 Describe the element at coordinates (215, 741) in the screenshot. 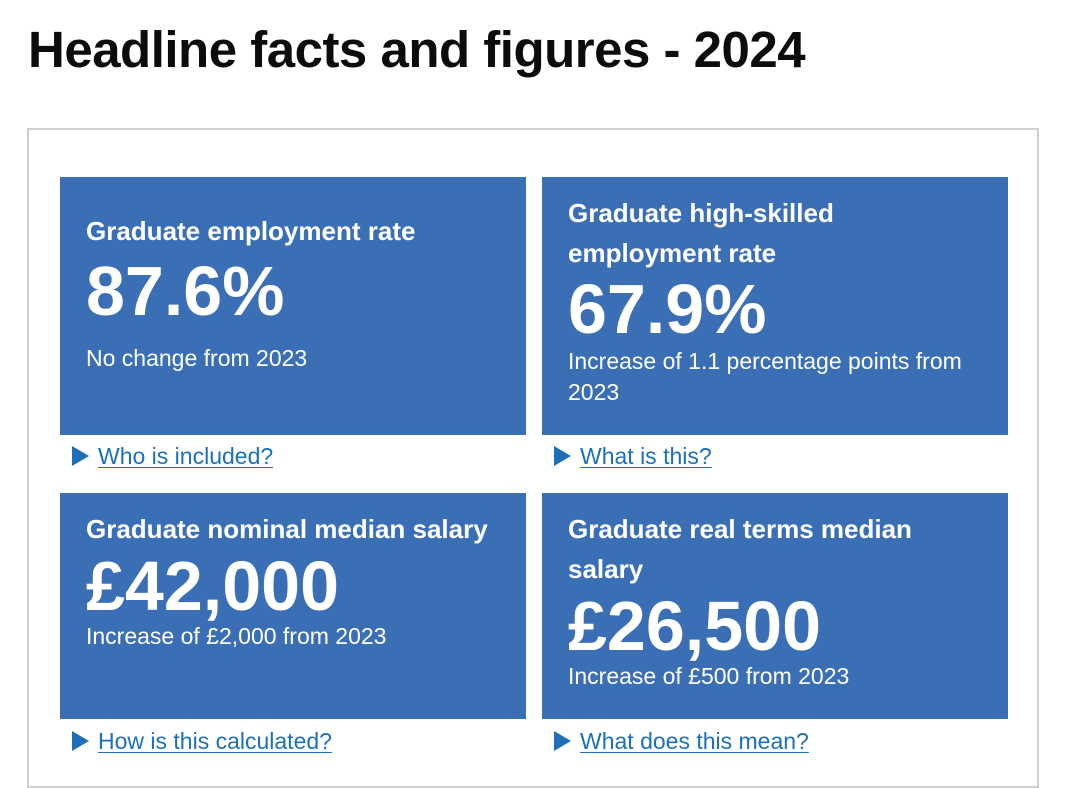

I see `how-is-this-calculated-link: How is this calculated?` at that location.